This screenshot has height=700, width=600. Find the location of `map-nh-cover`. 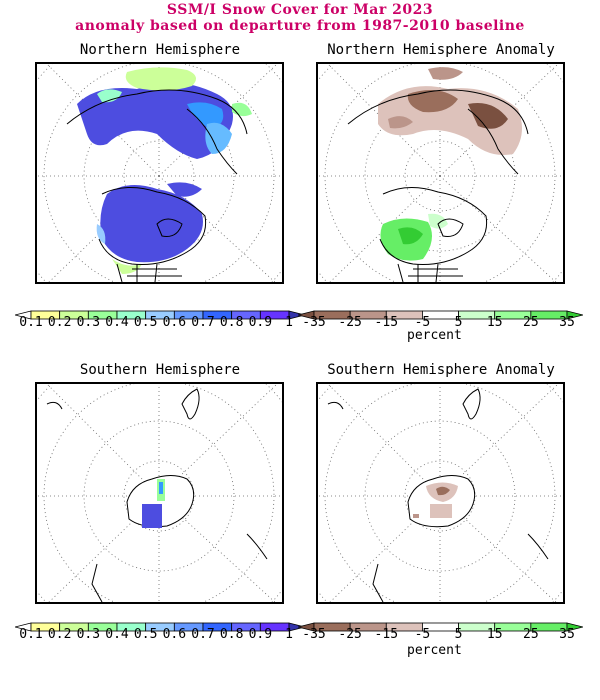

map-nh-cover is located at coordinates (159, 173).